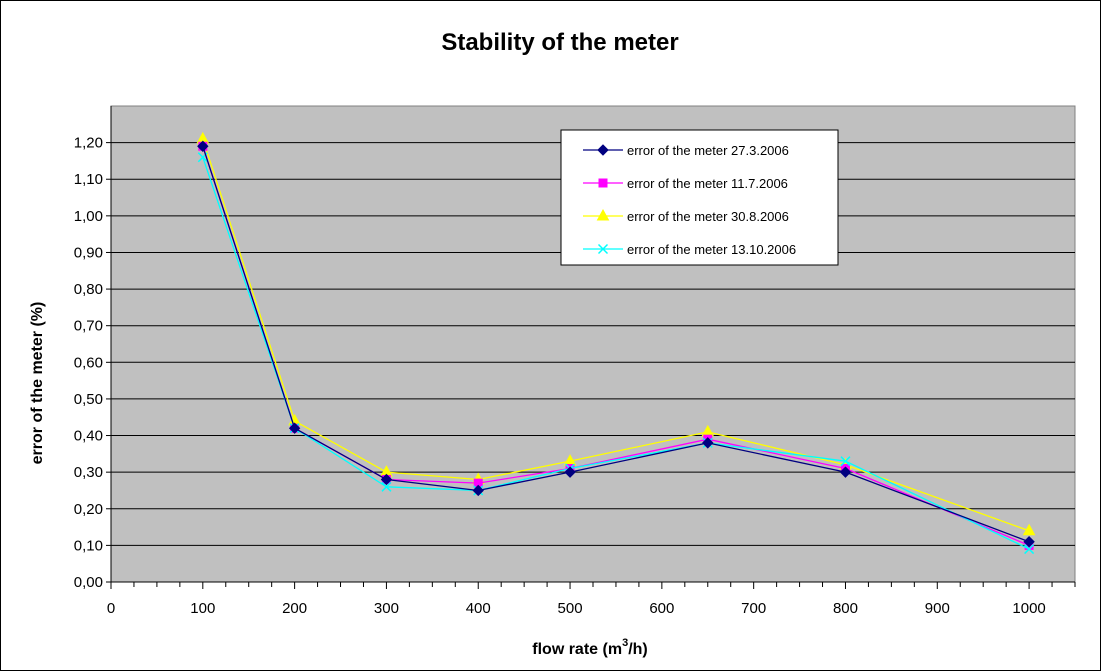 This screenshot has height=671, width=1101. What do you see at coordinates (88, 582) in the screenshot?
I see `y-tick-label: 0,00` at bounding box center [88, 582].